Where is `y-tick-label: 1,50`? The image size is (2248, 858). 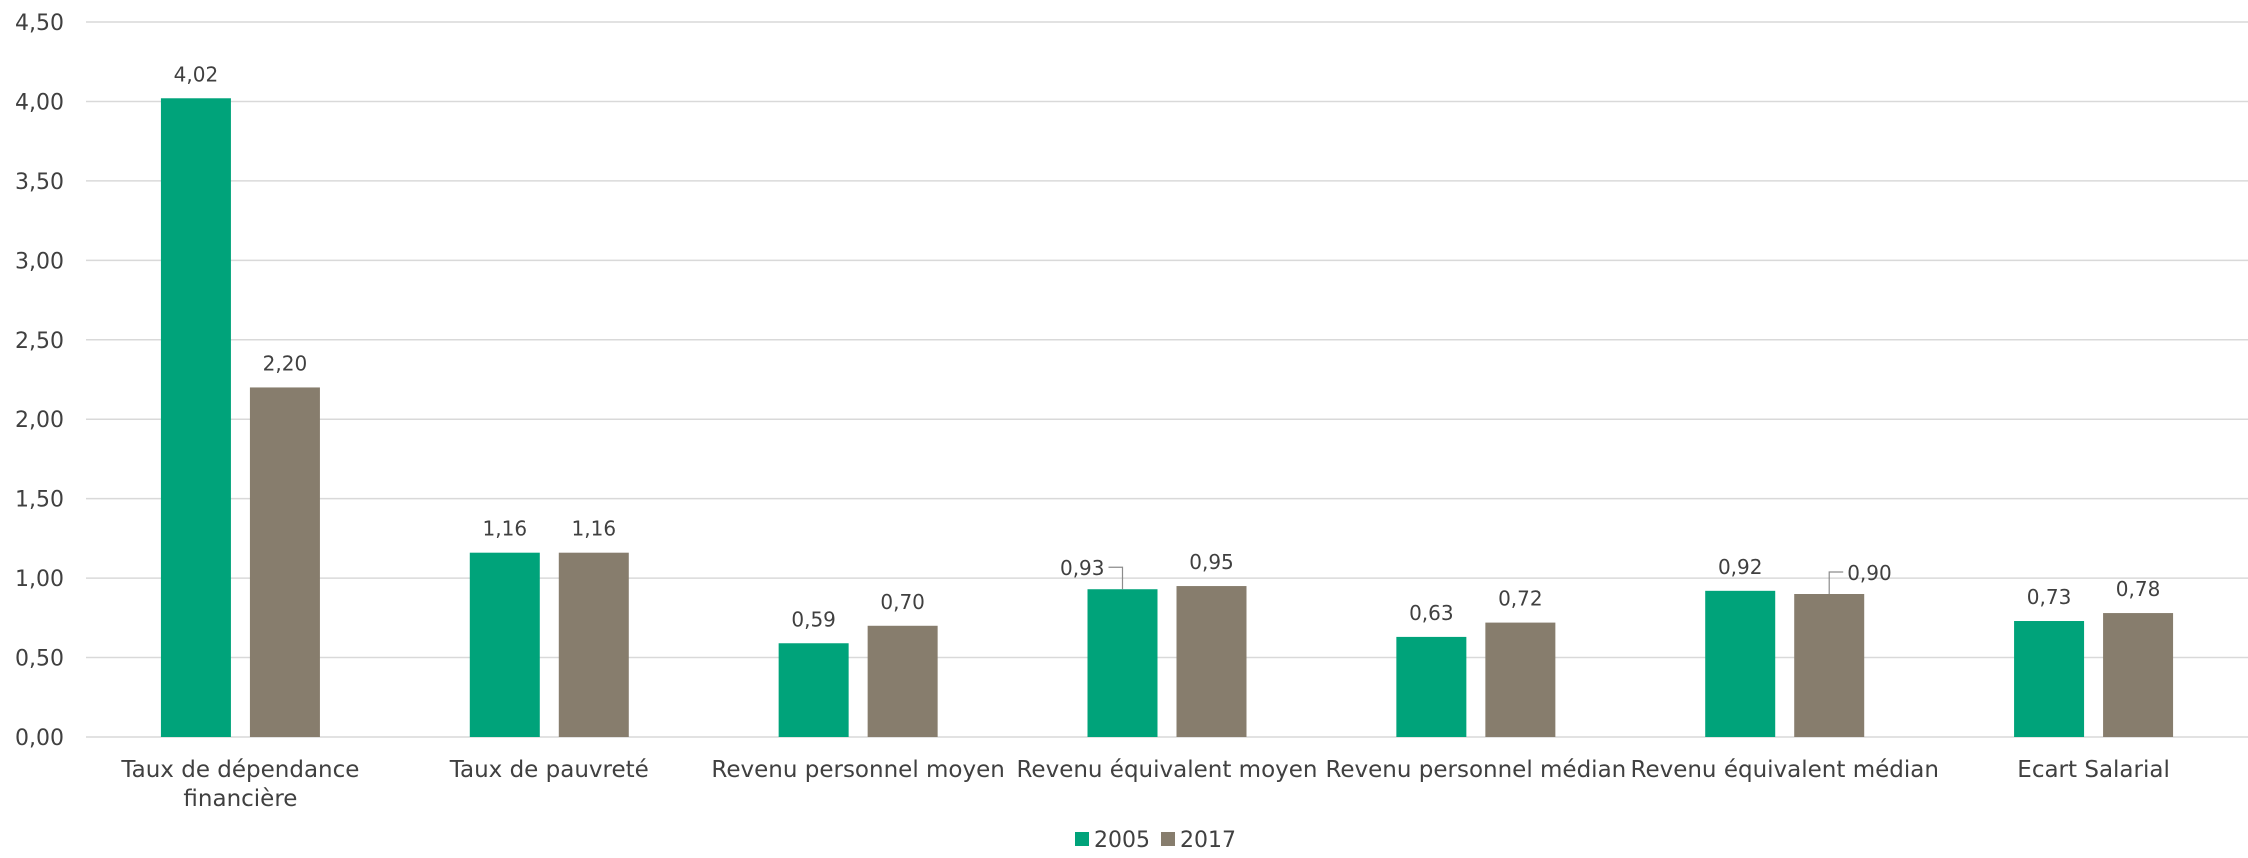 y-tick-label: 1,50 is located at coordinates (39, 500).